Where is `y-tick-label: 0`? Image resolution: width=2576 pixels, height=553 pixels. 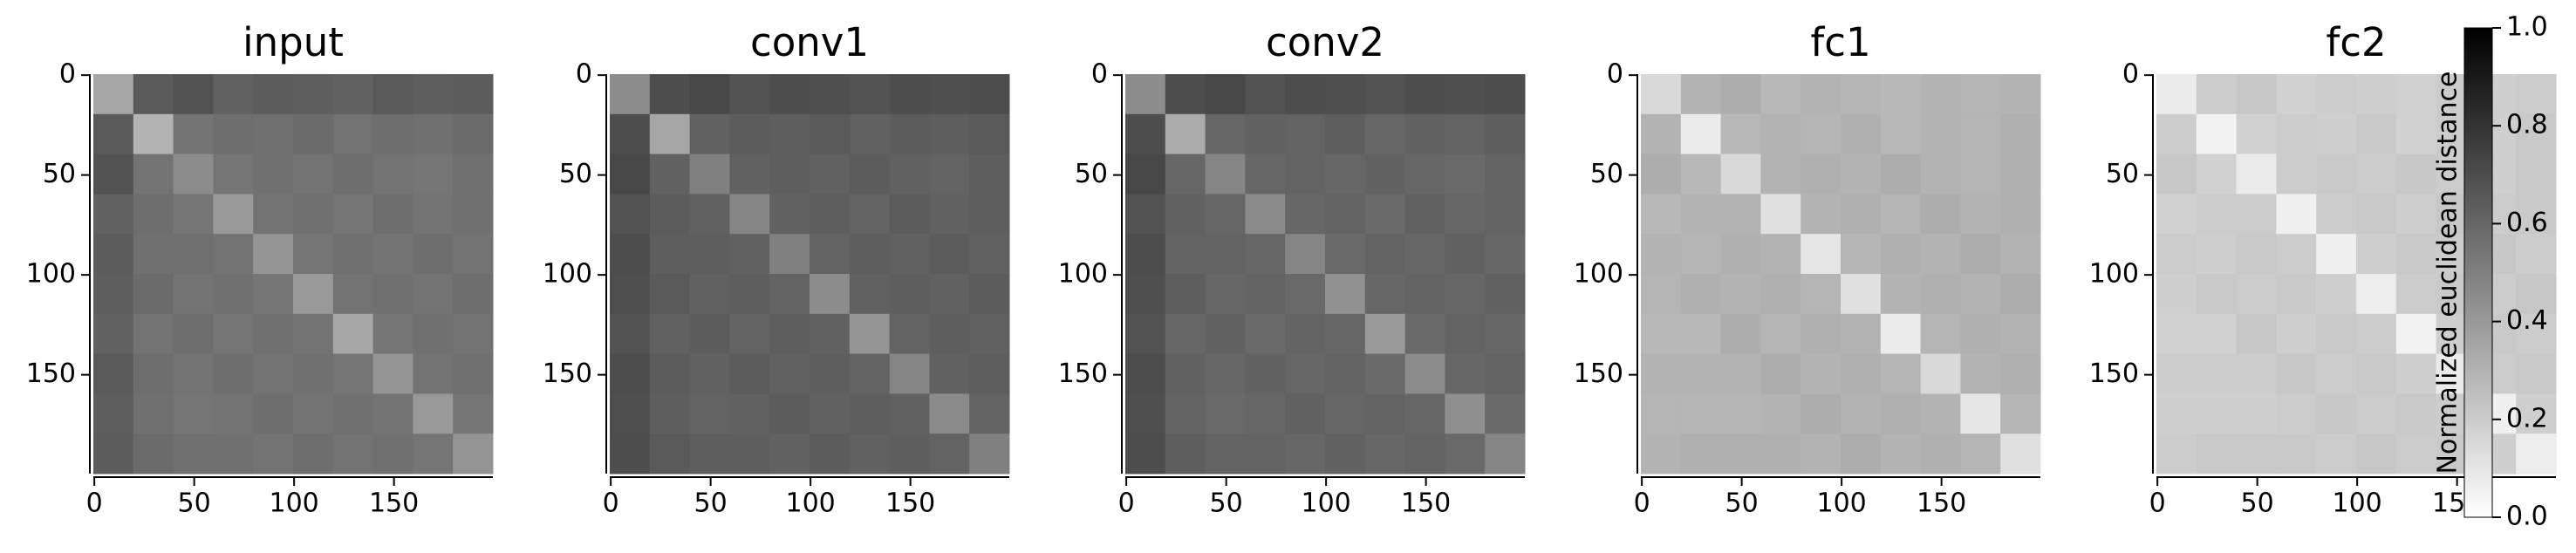 y-tick-label: 0 is located at coordinates (67, 74).